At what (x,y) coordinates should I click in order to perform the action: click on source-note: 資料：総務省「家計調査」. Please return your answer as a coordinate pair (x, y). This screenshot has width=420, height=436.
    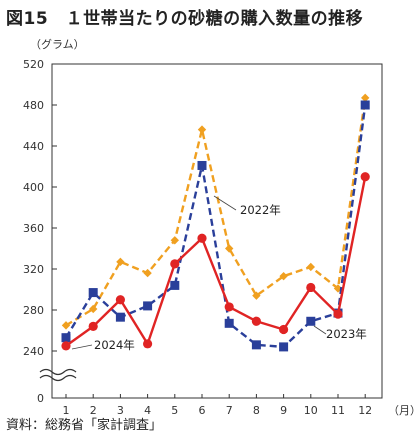
    Looking at the image, I should click on (84, 425).